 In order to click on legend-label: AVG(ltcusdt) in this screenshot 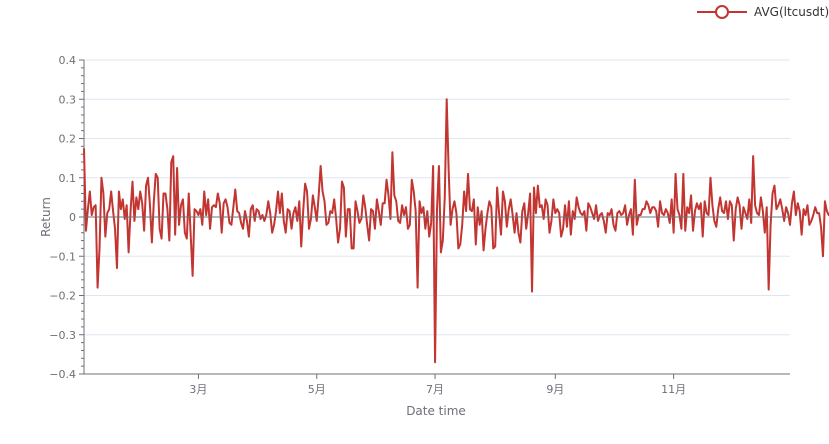, I will do `click(791, 12)`.